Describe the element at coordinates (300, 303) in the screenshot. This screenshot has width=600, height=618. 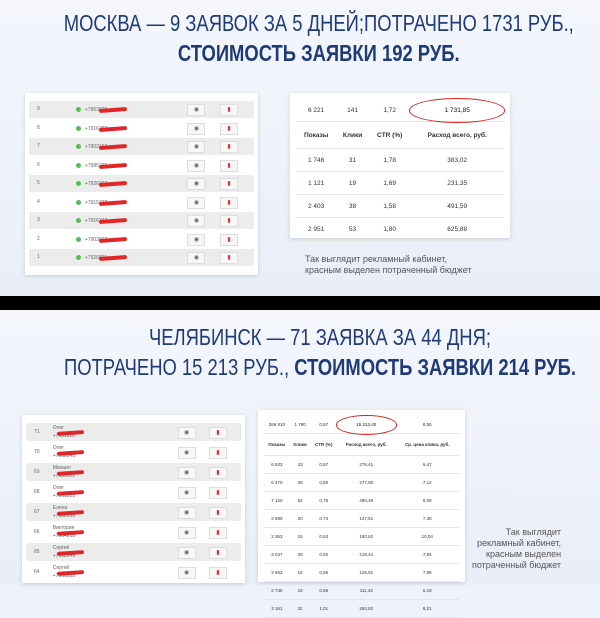
I see `divider` at that location.